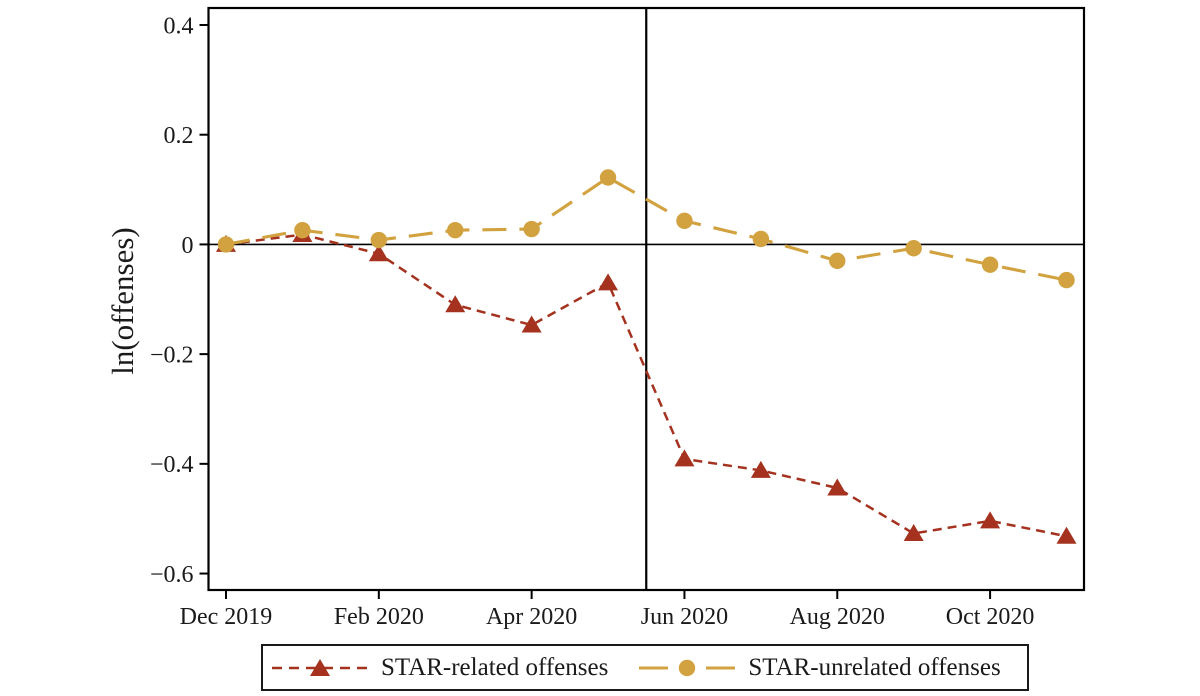  What do you see at coordinates (226, 617) in the screenshot?
I see `x-tick-label: Dec 2019` at bounding box center [226, 617].